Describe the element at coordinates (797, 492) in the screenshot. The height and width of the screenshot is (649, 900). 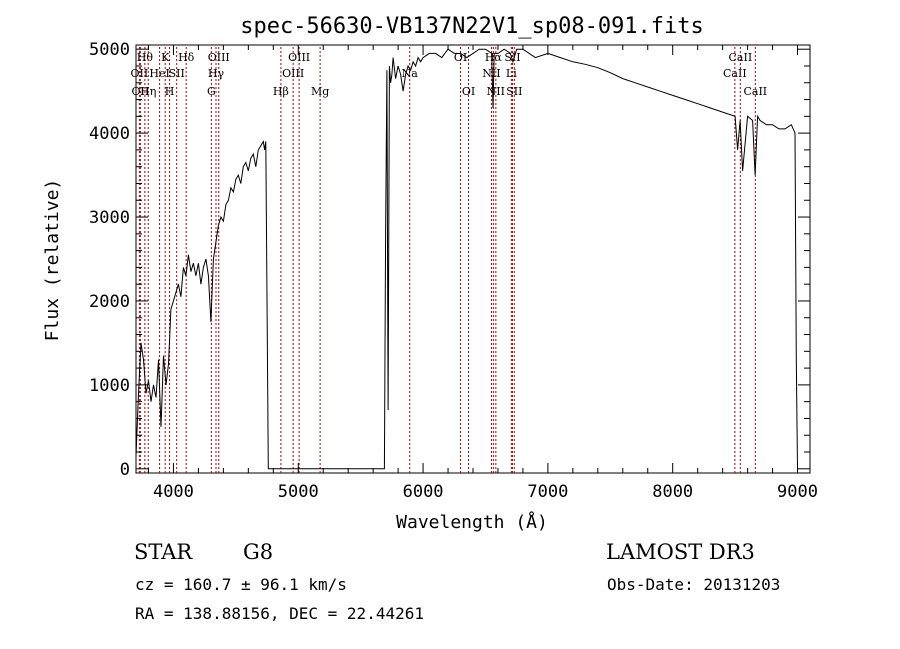
I see `x-tick-label: 9000` at that location.